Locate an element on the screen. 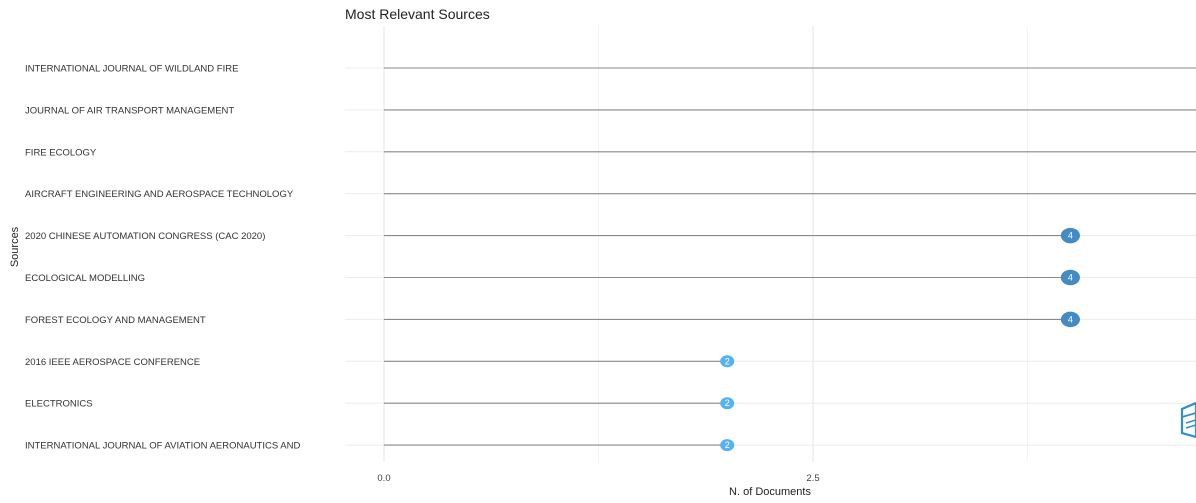  x-axis-title: N. of Documents is located at coordinates (770, 492).